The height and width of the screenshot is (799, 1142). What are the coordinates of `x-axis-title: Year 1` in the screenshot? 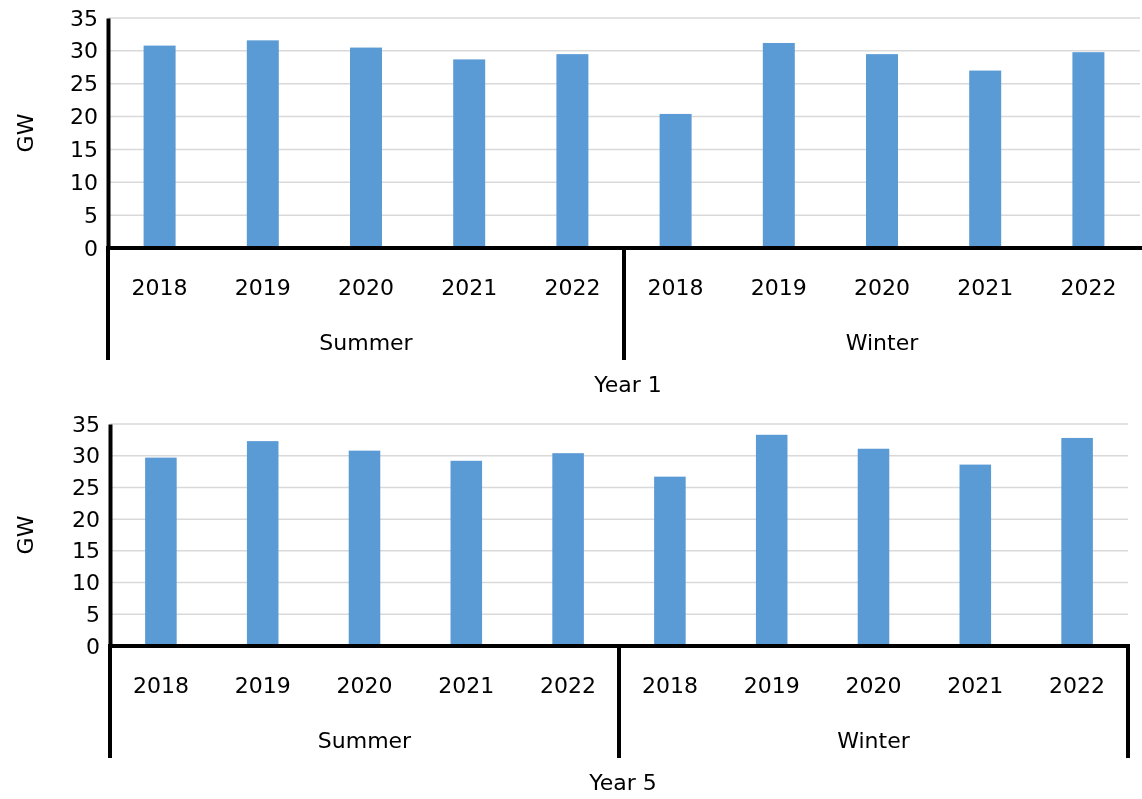 It's located at (627, 384).